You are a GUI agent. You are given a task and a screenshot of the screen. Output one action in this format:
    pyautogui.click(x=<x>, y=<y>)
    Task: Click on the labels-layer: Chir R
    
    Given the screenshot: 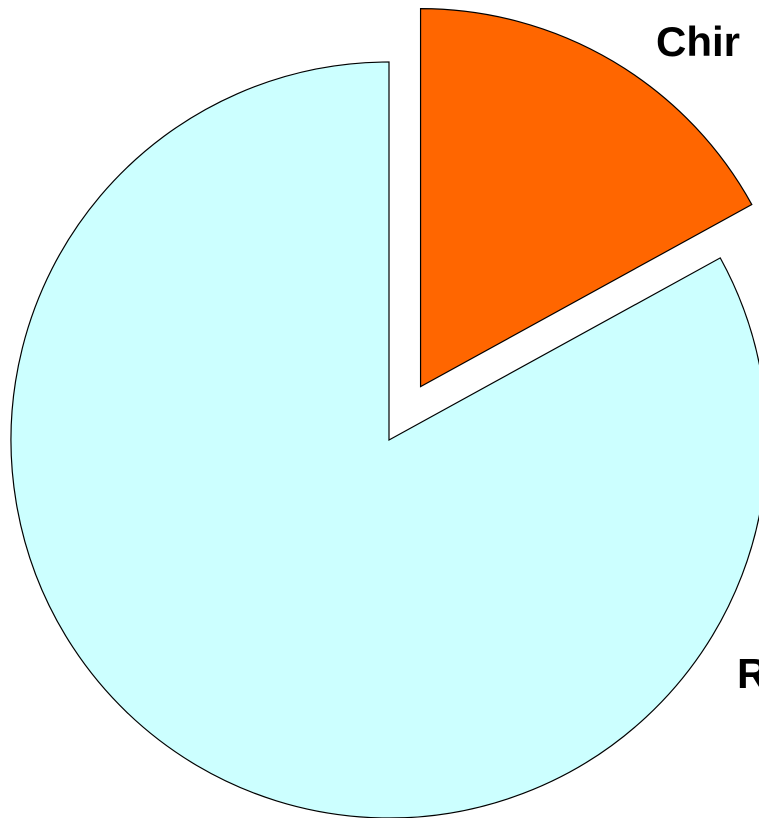 What is the action you would take?
    pyautogui.click(x=707, y=357)
    